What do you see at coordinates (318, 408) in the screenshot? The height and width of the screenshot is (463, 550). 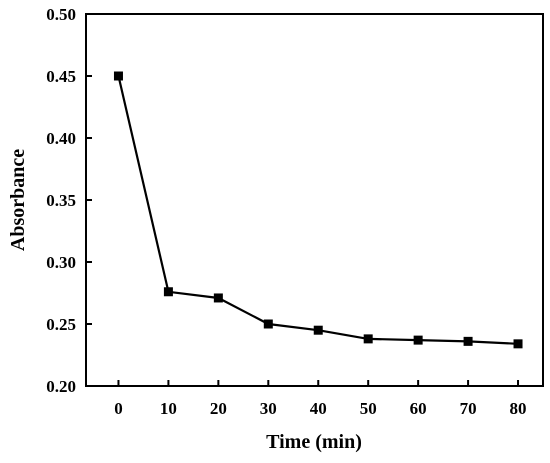 I see `x-tick-label: 40` at bounding box center [318, 408].